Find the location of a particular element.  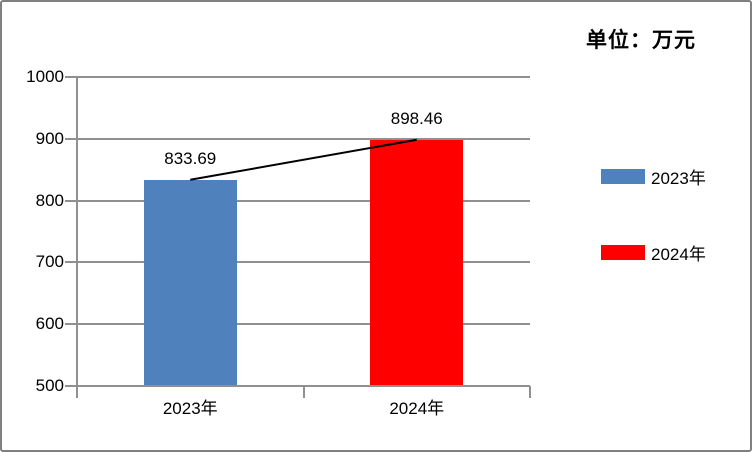

legend-swatch-2023 is located at coordinates (623, 176).